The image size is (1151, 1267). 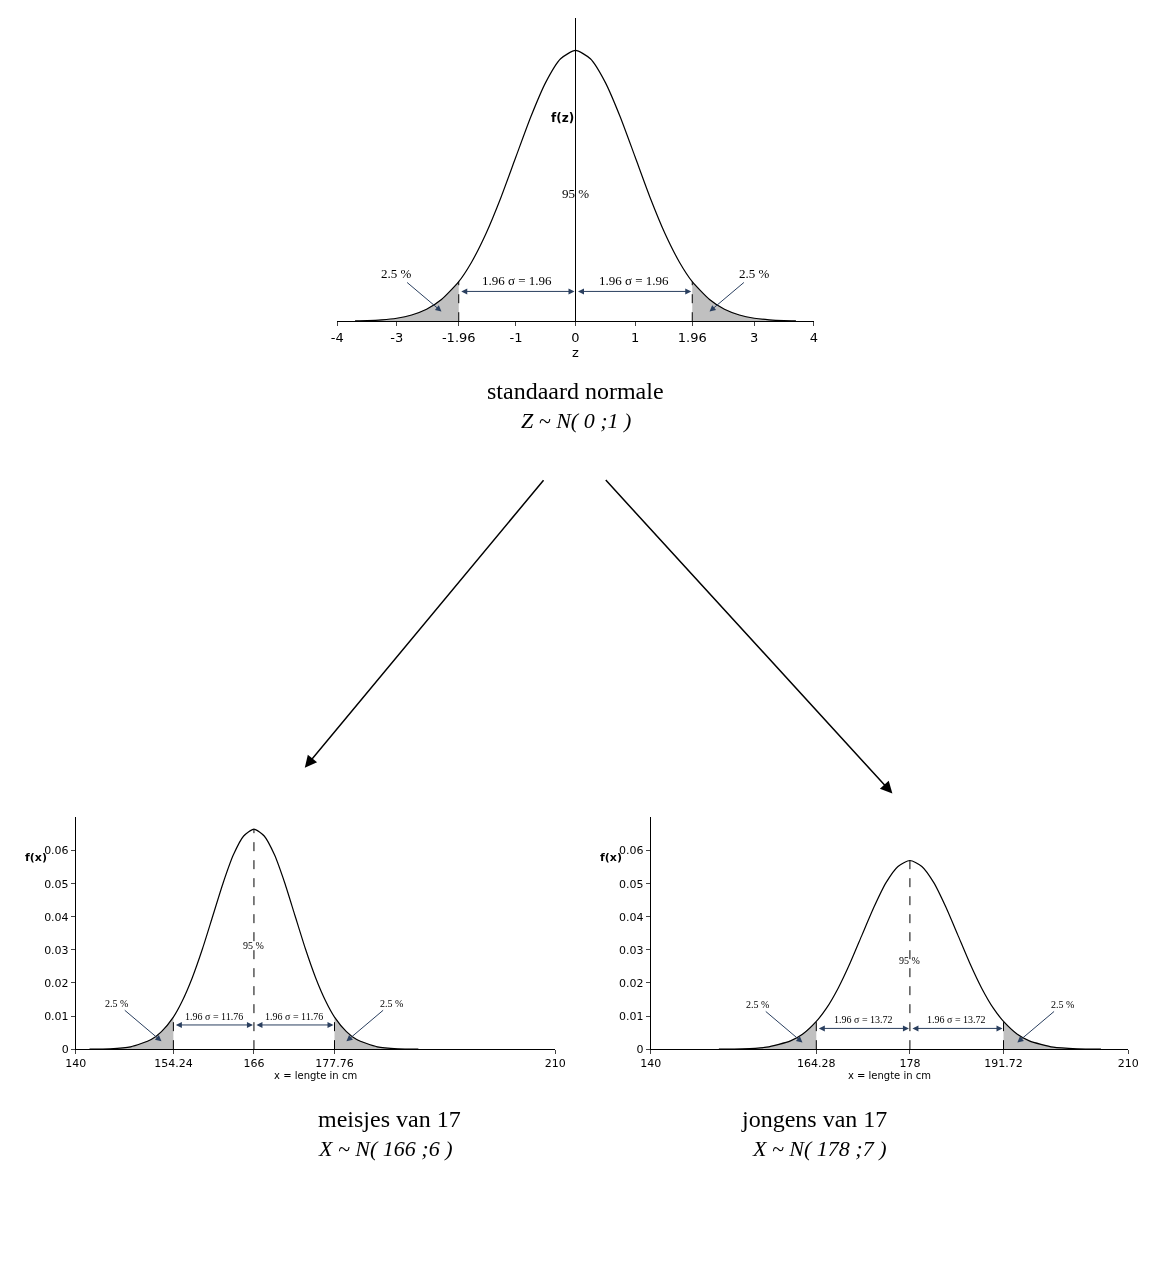 I want to click on x-tick-label: -1, so click(x=516, y=337).